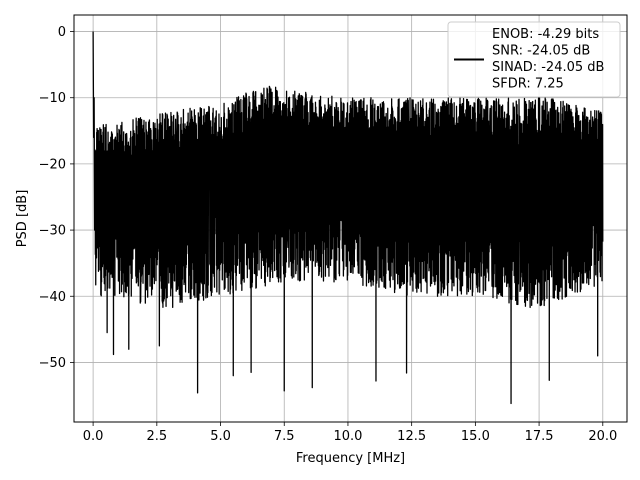  I want to click on x-axis-label: Frequency [MHz], so click(350, 458).